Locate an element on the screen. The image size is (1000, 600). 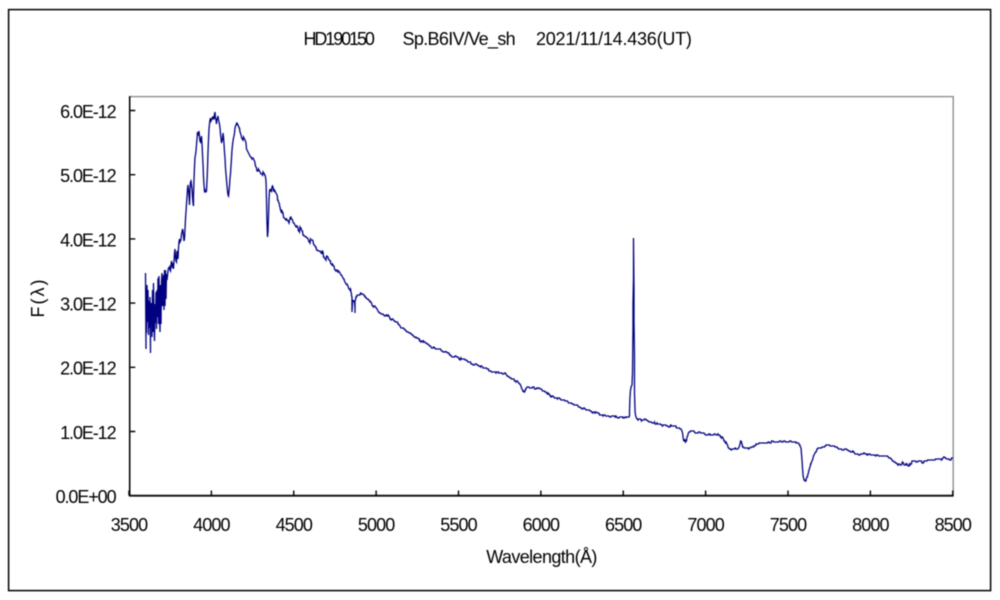
svg-text: 5.0E-12 is located at coordinates (88, 176).